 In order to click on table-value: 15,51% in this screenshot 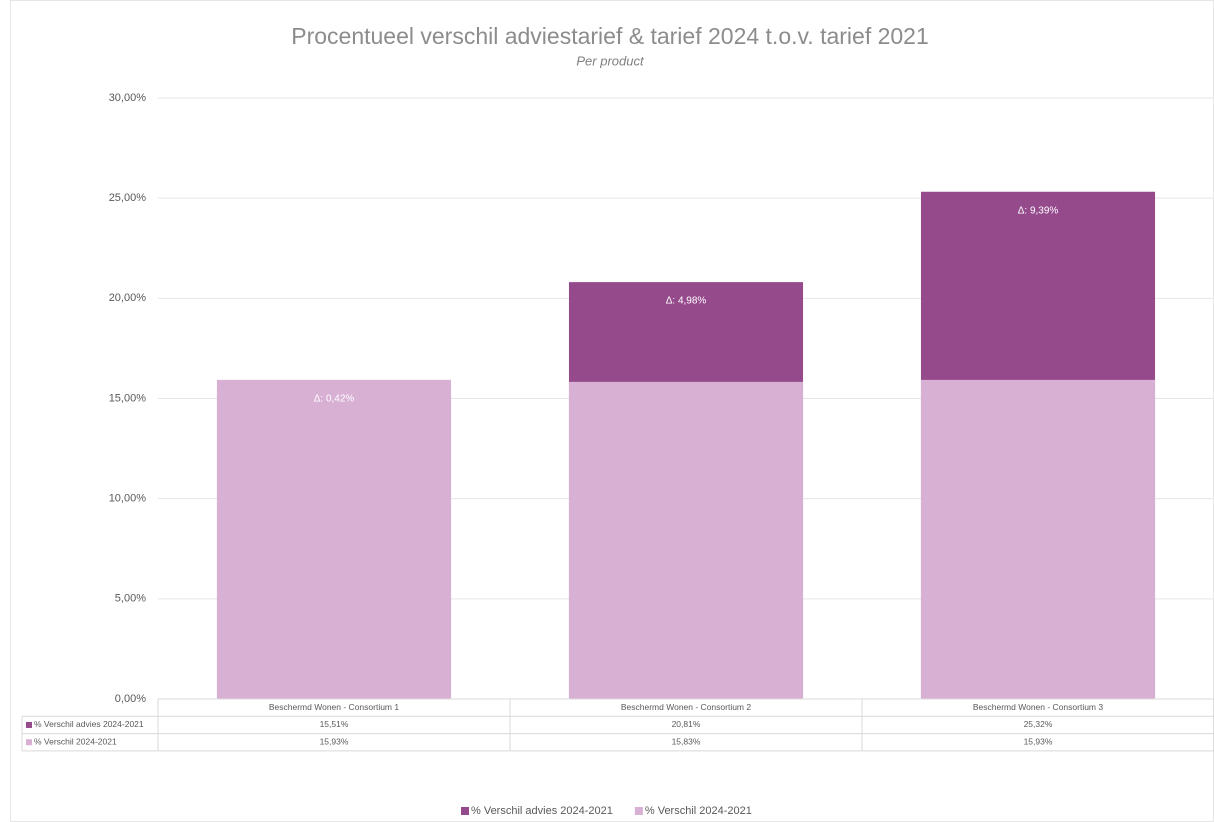, I will do `click(334, 724)`.